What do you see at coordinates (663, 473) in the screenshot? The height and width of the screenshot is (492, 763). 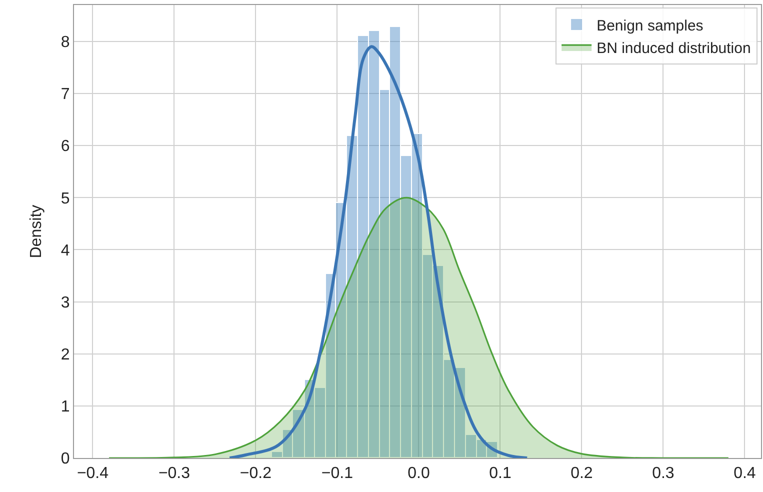 I see `x-tick-label: 0.3` at bounding box center [663, 473].